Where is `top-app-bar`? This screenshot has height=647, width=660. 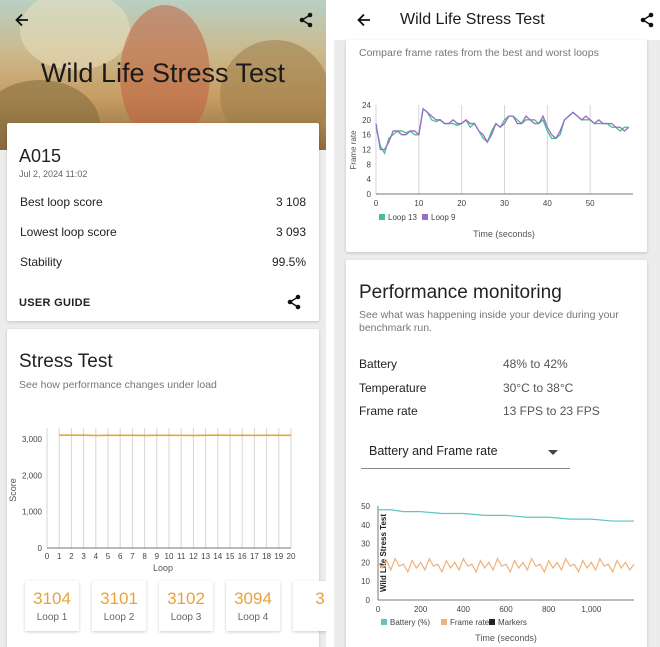 top-app-bar is located at coordinates (497, 20).